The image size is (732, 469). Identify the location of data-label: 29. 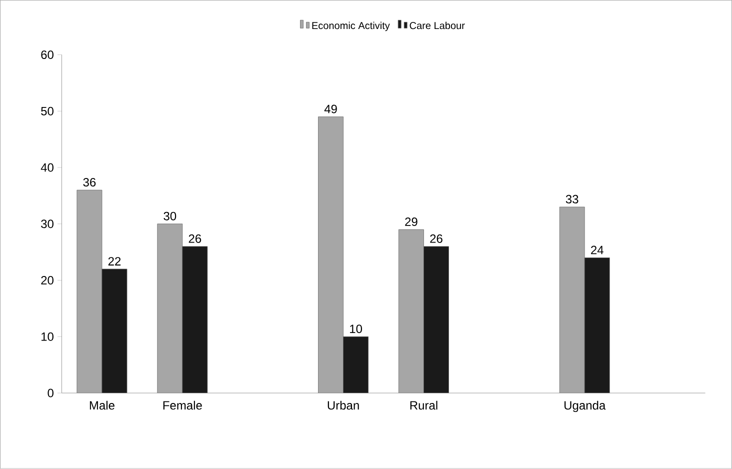
(411, 222).